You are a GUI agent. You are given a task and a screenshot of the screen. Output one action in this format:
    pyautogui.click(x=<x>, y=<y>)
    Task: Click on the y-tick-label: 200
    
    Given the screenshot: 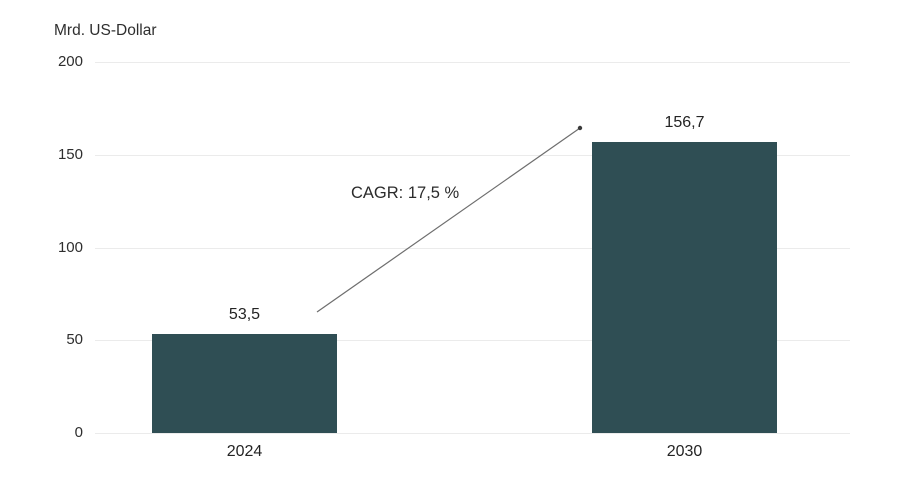 What is the action you would take?
    pyautogui.click(x=70, y=61)
    